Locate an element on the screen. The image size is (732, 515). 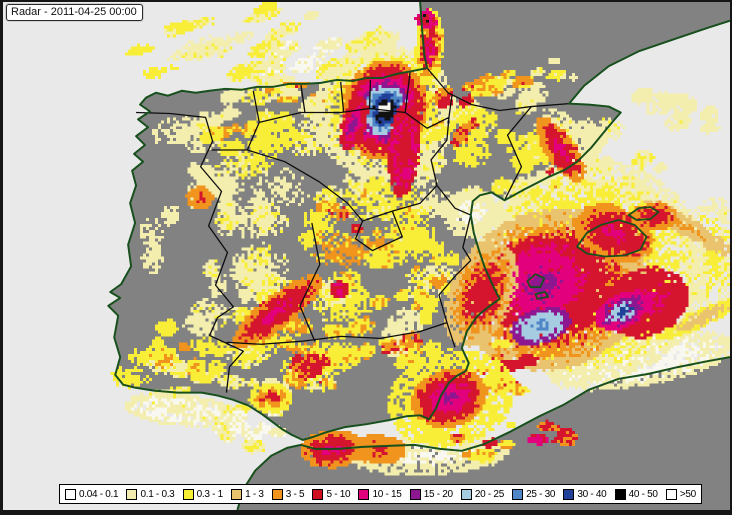
islands-coastline is located at coordinates (593, 253).